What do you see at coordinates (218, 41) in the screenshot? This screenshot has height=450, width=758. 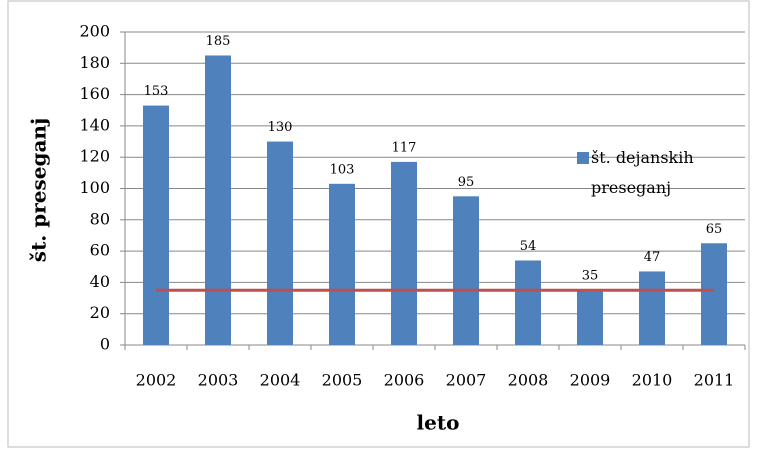 I see `data-label: 185` at bounding box center [218, 41].